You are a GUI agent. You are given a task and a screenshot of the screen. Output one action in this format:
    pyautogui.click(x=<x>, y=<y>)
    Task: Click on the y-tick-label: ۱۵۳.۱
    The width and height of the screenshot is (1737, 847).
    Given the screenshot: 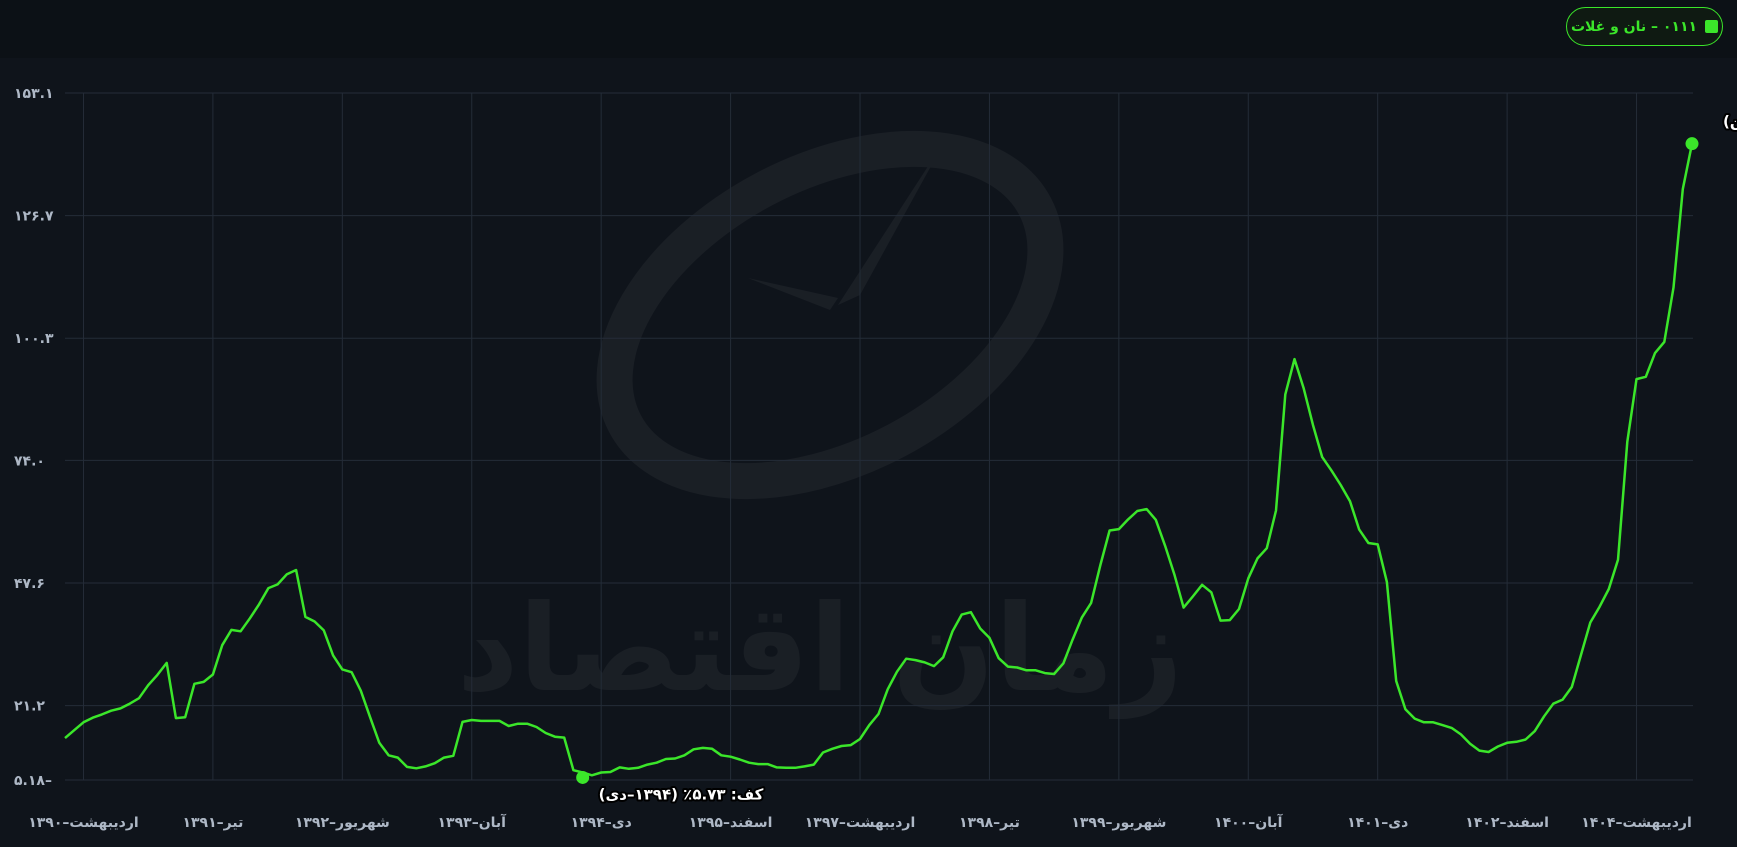 What is the action you would take?
    pyautogui.click(x=34, y=94)
    